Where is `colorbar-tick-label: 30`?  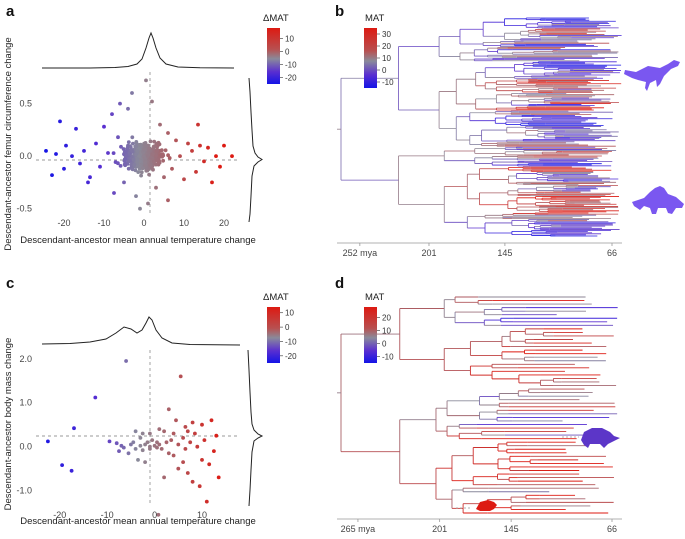 colorbar-tick-label: 30 is located at coordinates (386, 34).